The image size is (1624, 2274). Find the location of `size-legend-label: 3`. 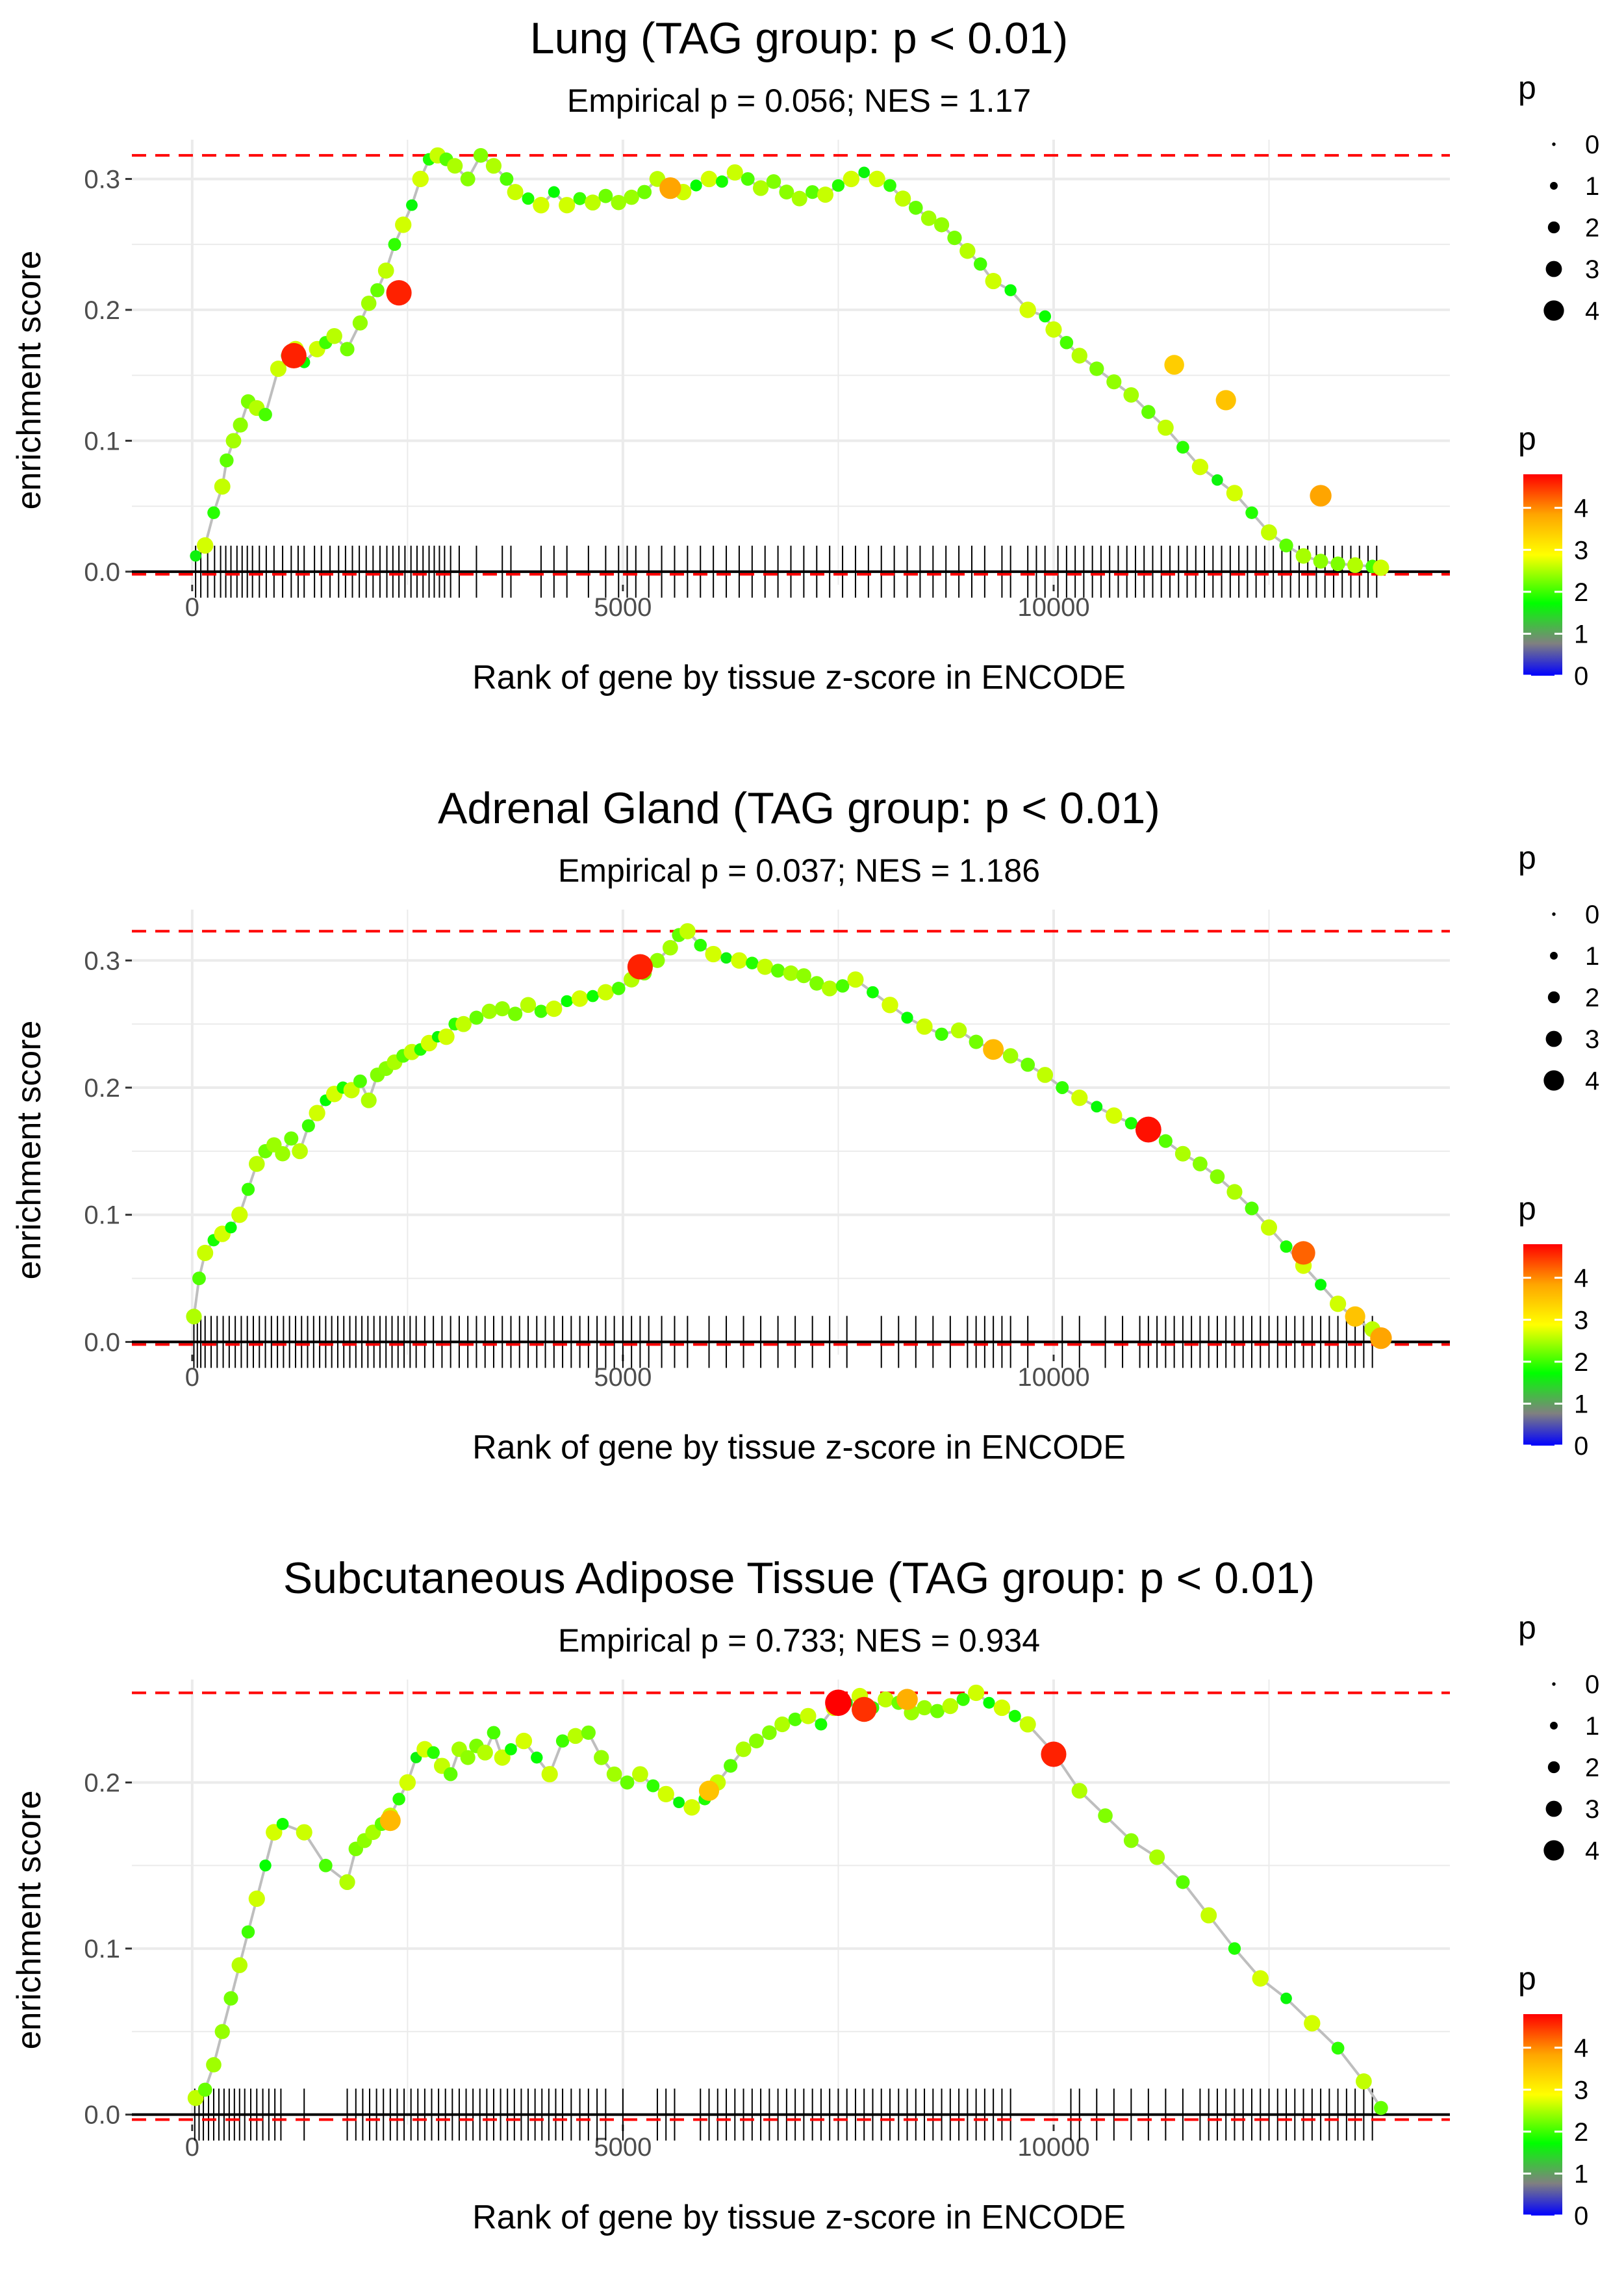

size-legend-label: 3 is located at coordinates (1592, 269).